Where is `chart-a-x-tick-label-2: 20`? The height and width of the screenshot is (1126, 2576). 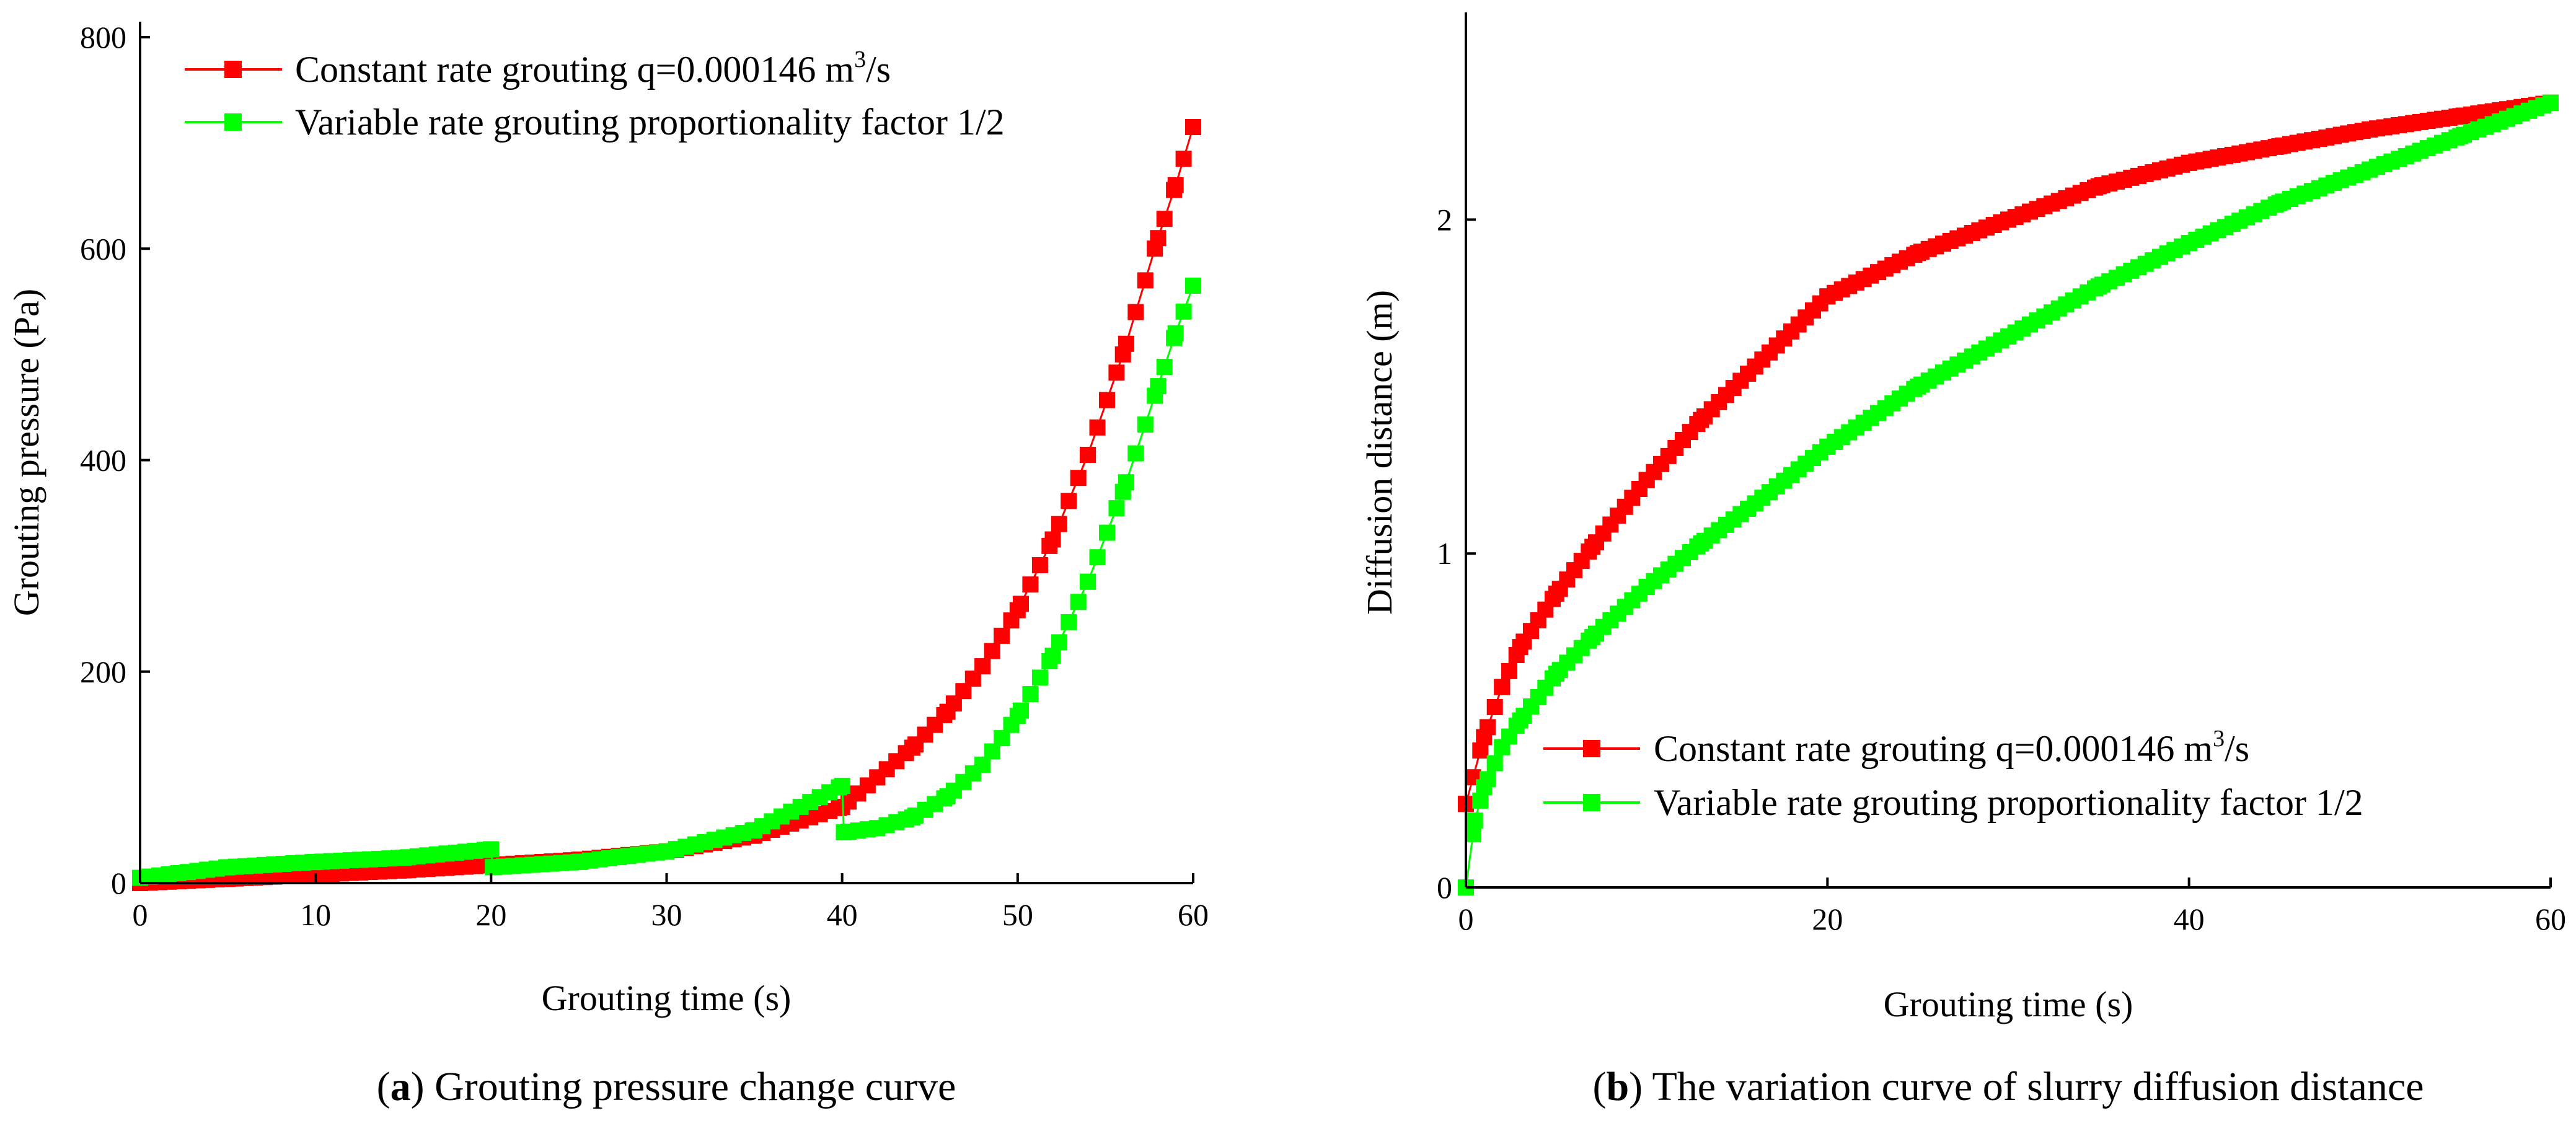
chart-a-x-tick-label-2: 20 is located at coordinates (490, 914).